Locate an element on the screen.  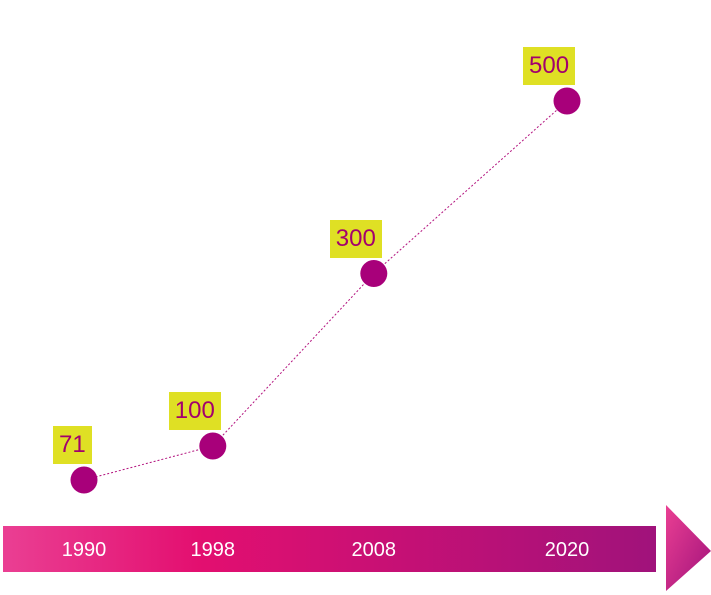
data-label-2008: 300 is located at coordinates (355, 238).